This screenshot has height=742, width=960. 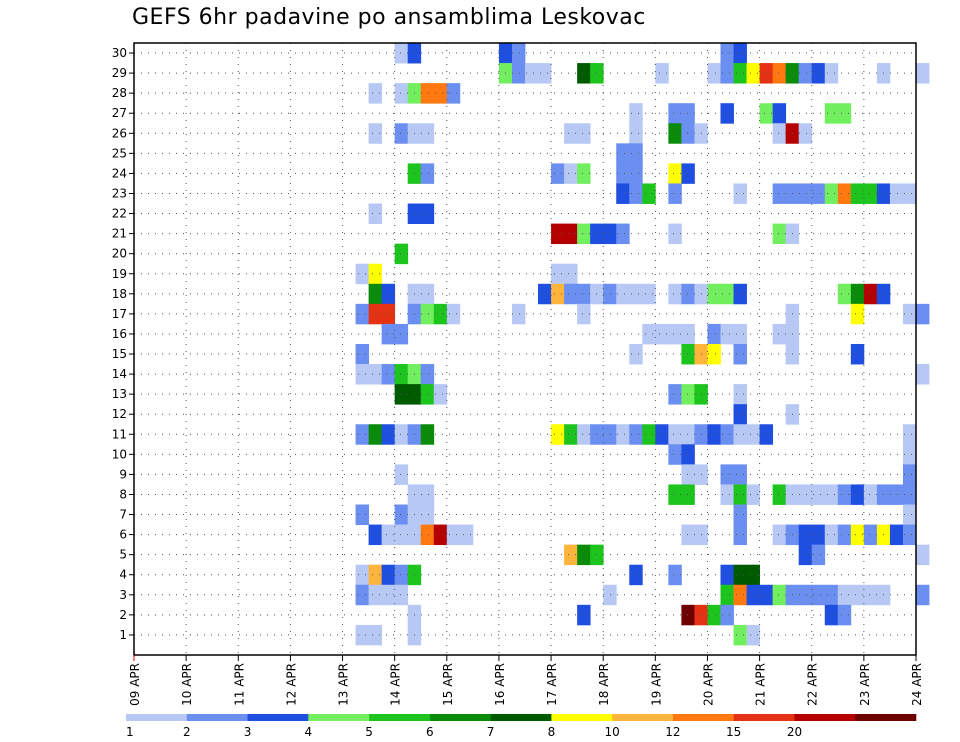 I want to click on y-tick-label: 5, so click(x=123, y=555).